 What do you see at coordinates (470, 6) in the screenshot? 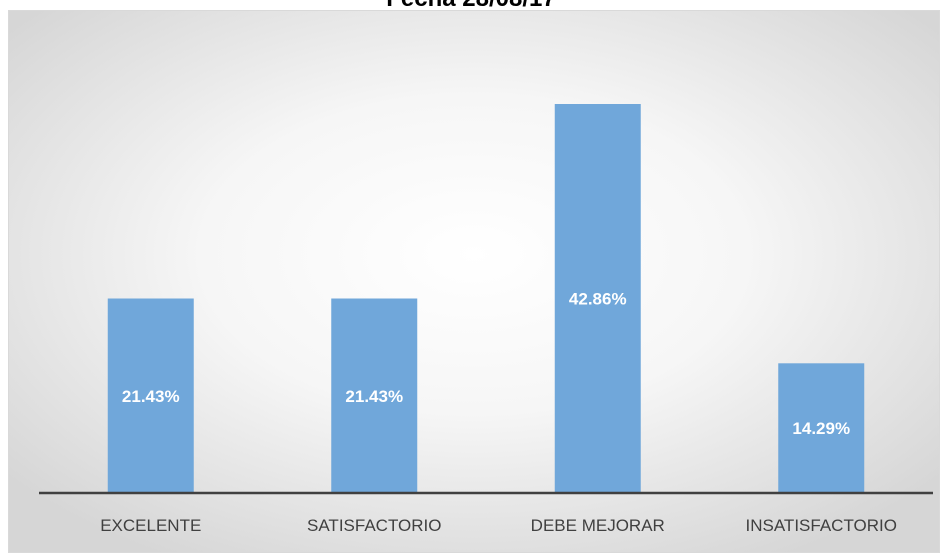
I see `chart-title: Fecha 28/08/17` at bounding box center [470, 6].